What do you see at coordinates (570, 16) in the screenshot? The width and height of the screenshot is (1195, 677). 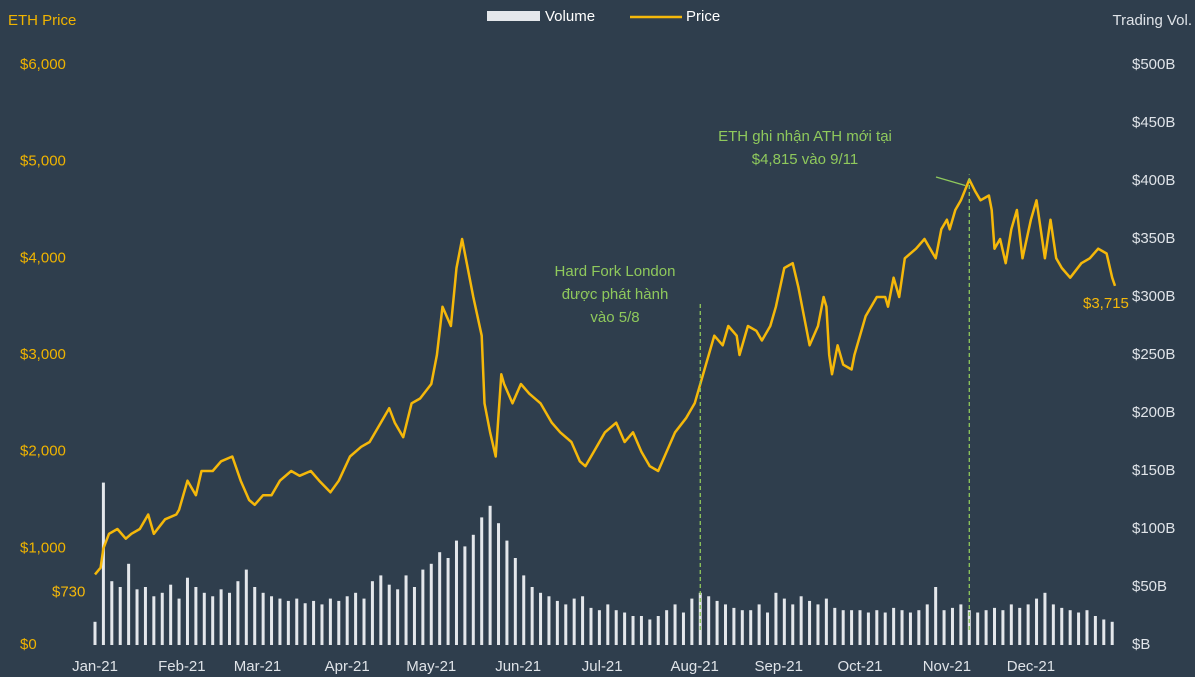 I see `legend-label: Volume` at bounding box center [570, 16].